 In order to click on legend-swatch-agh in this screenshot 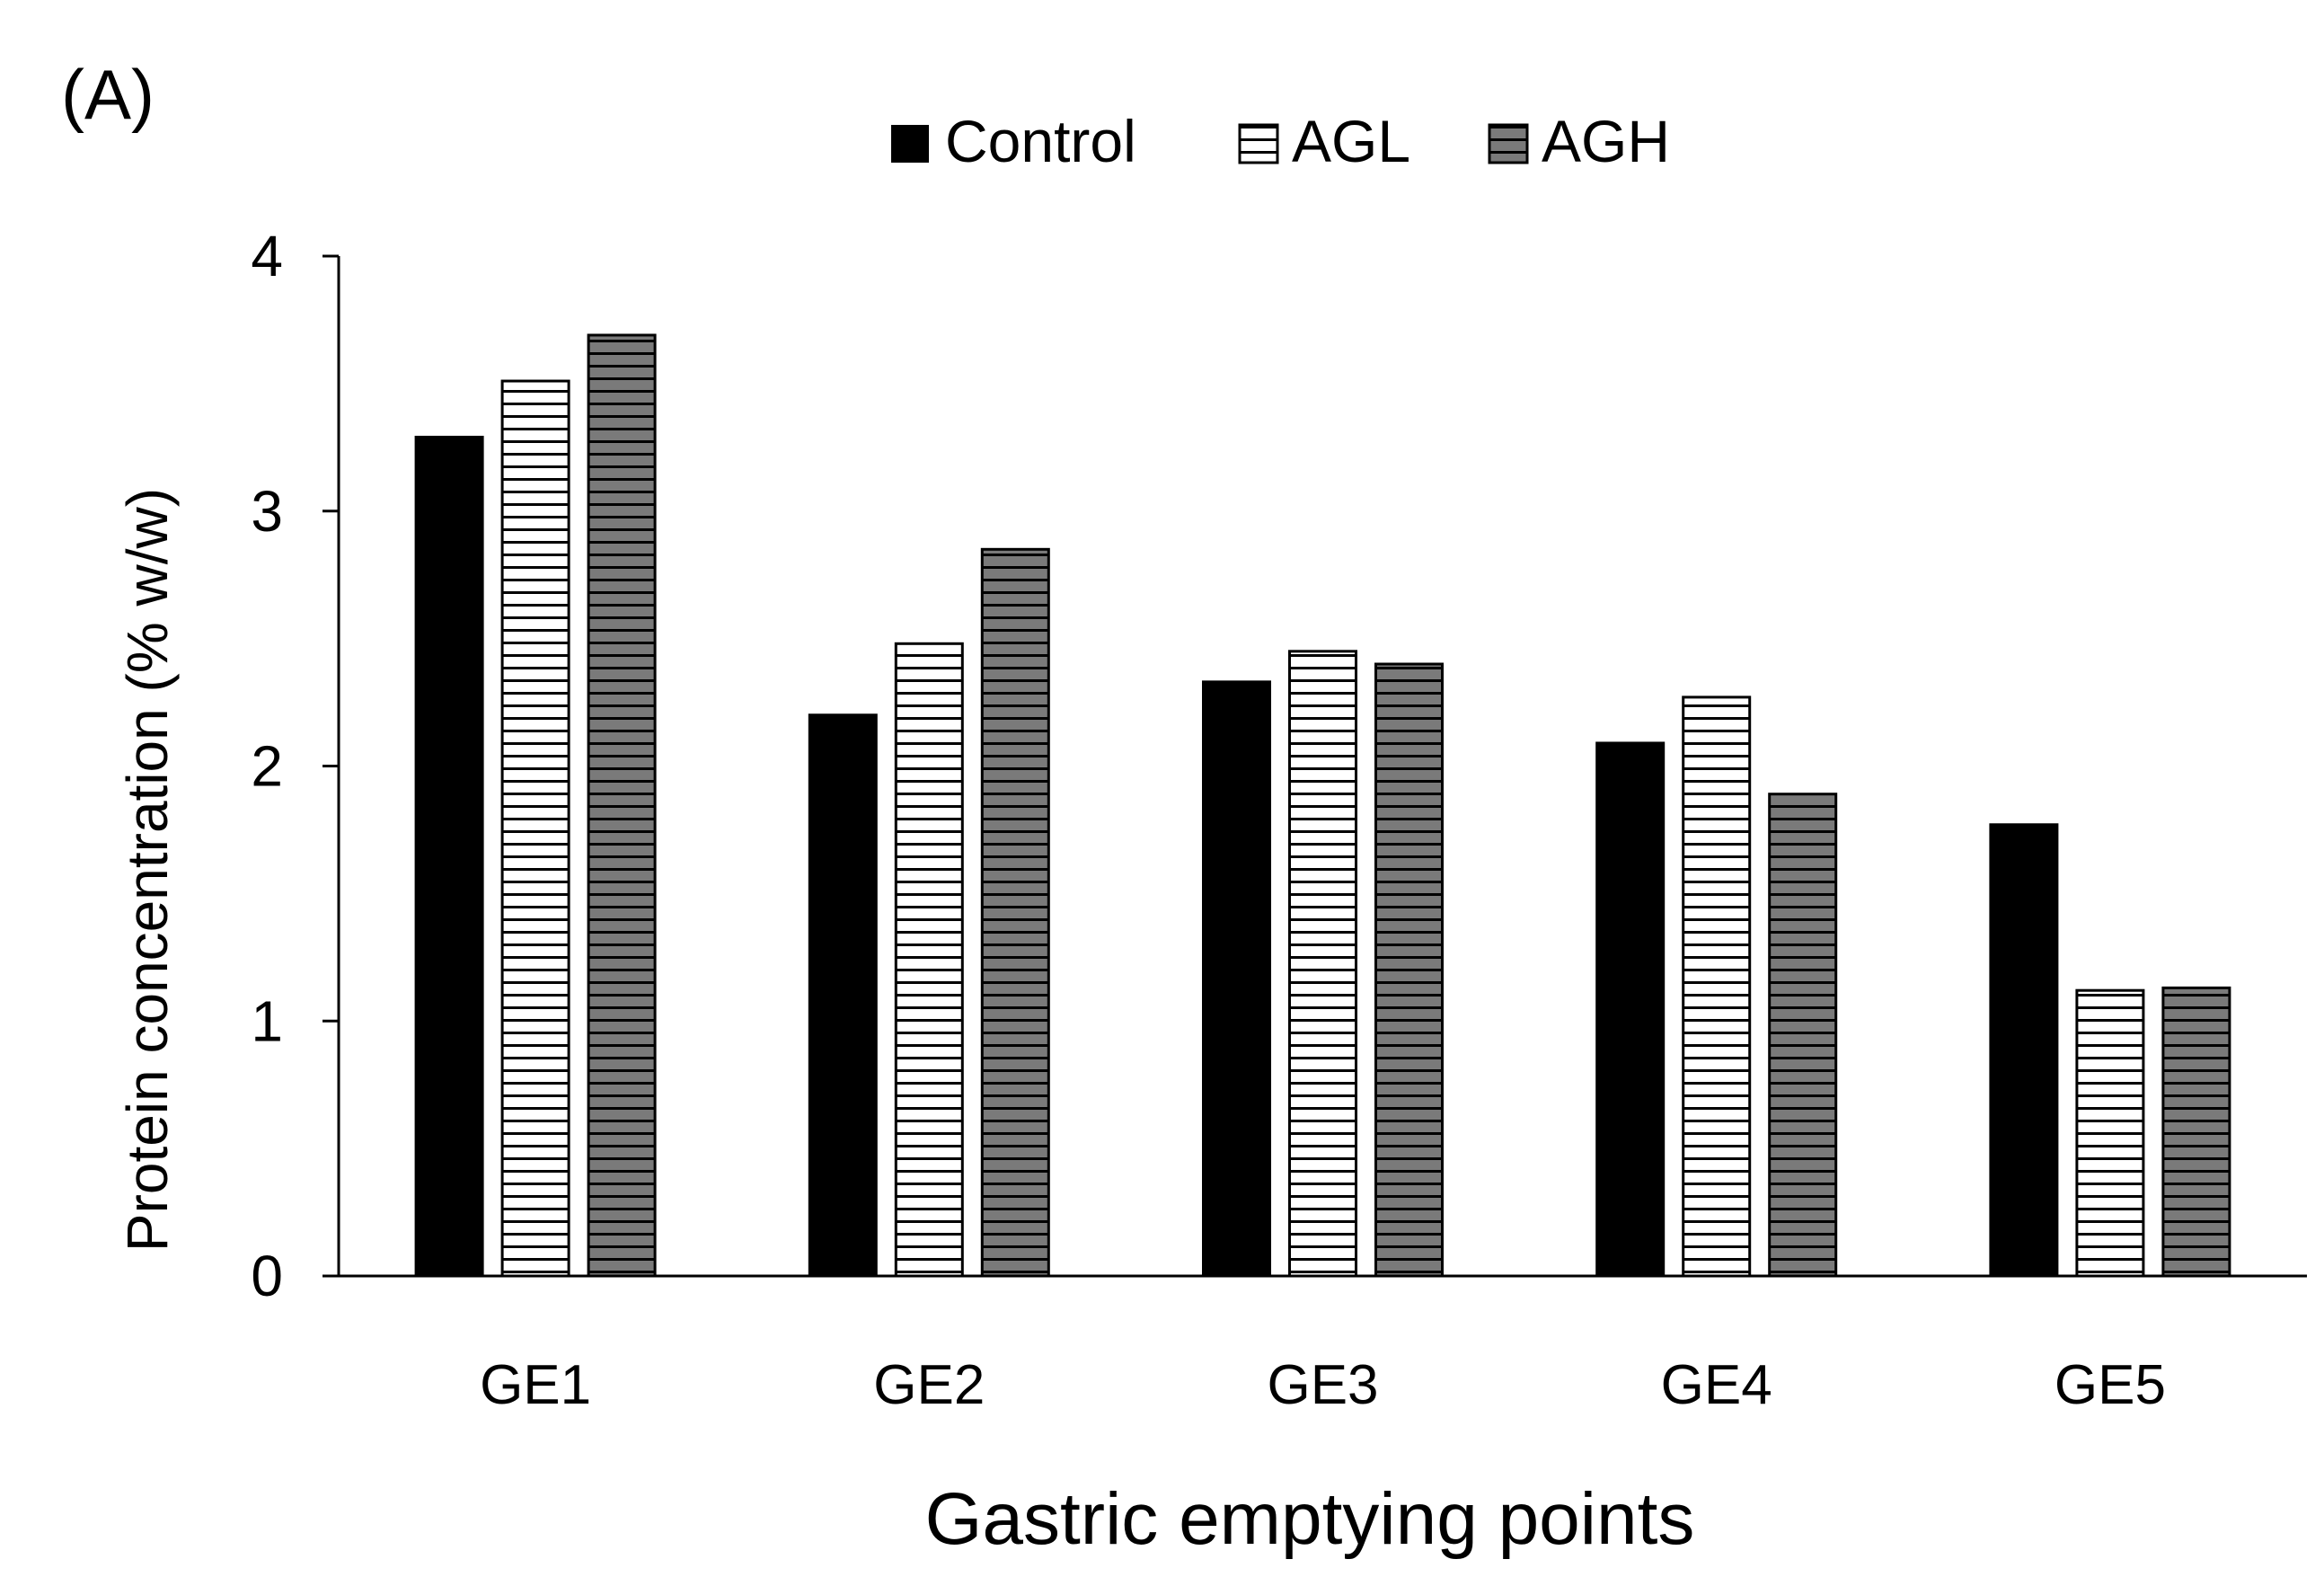, I will do `click(1508, 143)`.